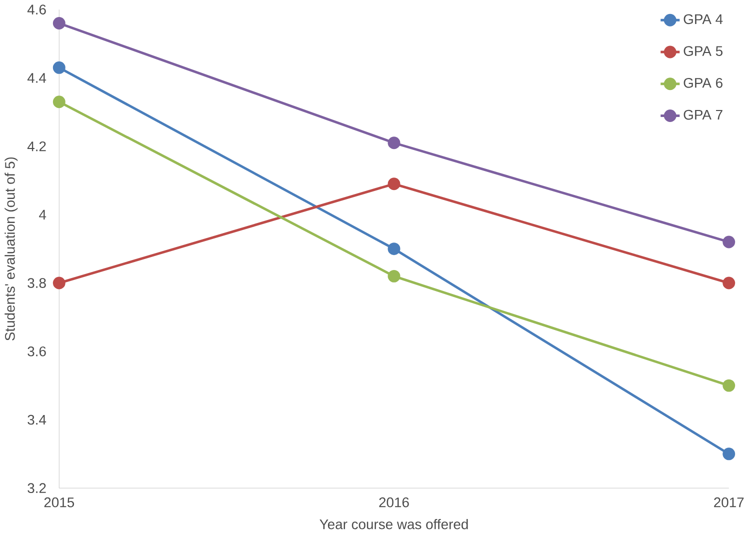 This screenshot has height=534, width=749. Describe the element at coordinates (37, 488) in the screenshot. I see `y-tick-label: 3.2` at that location.